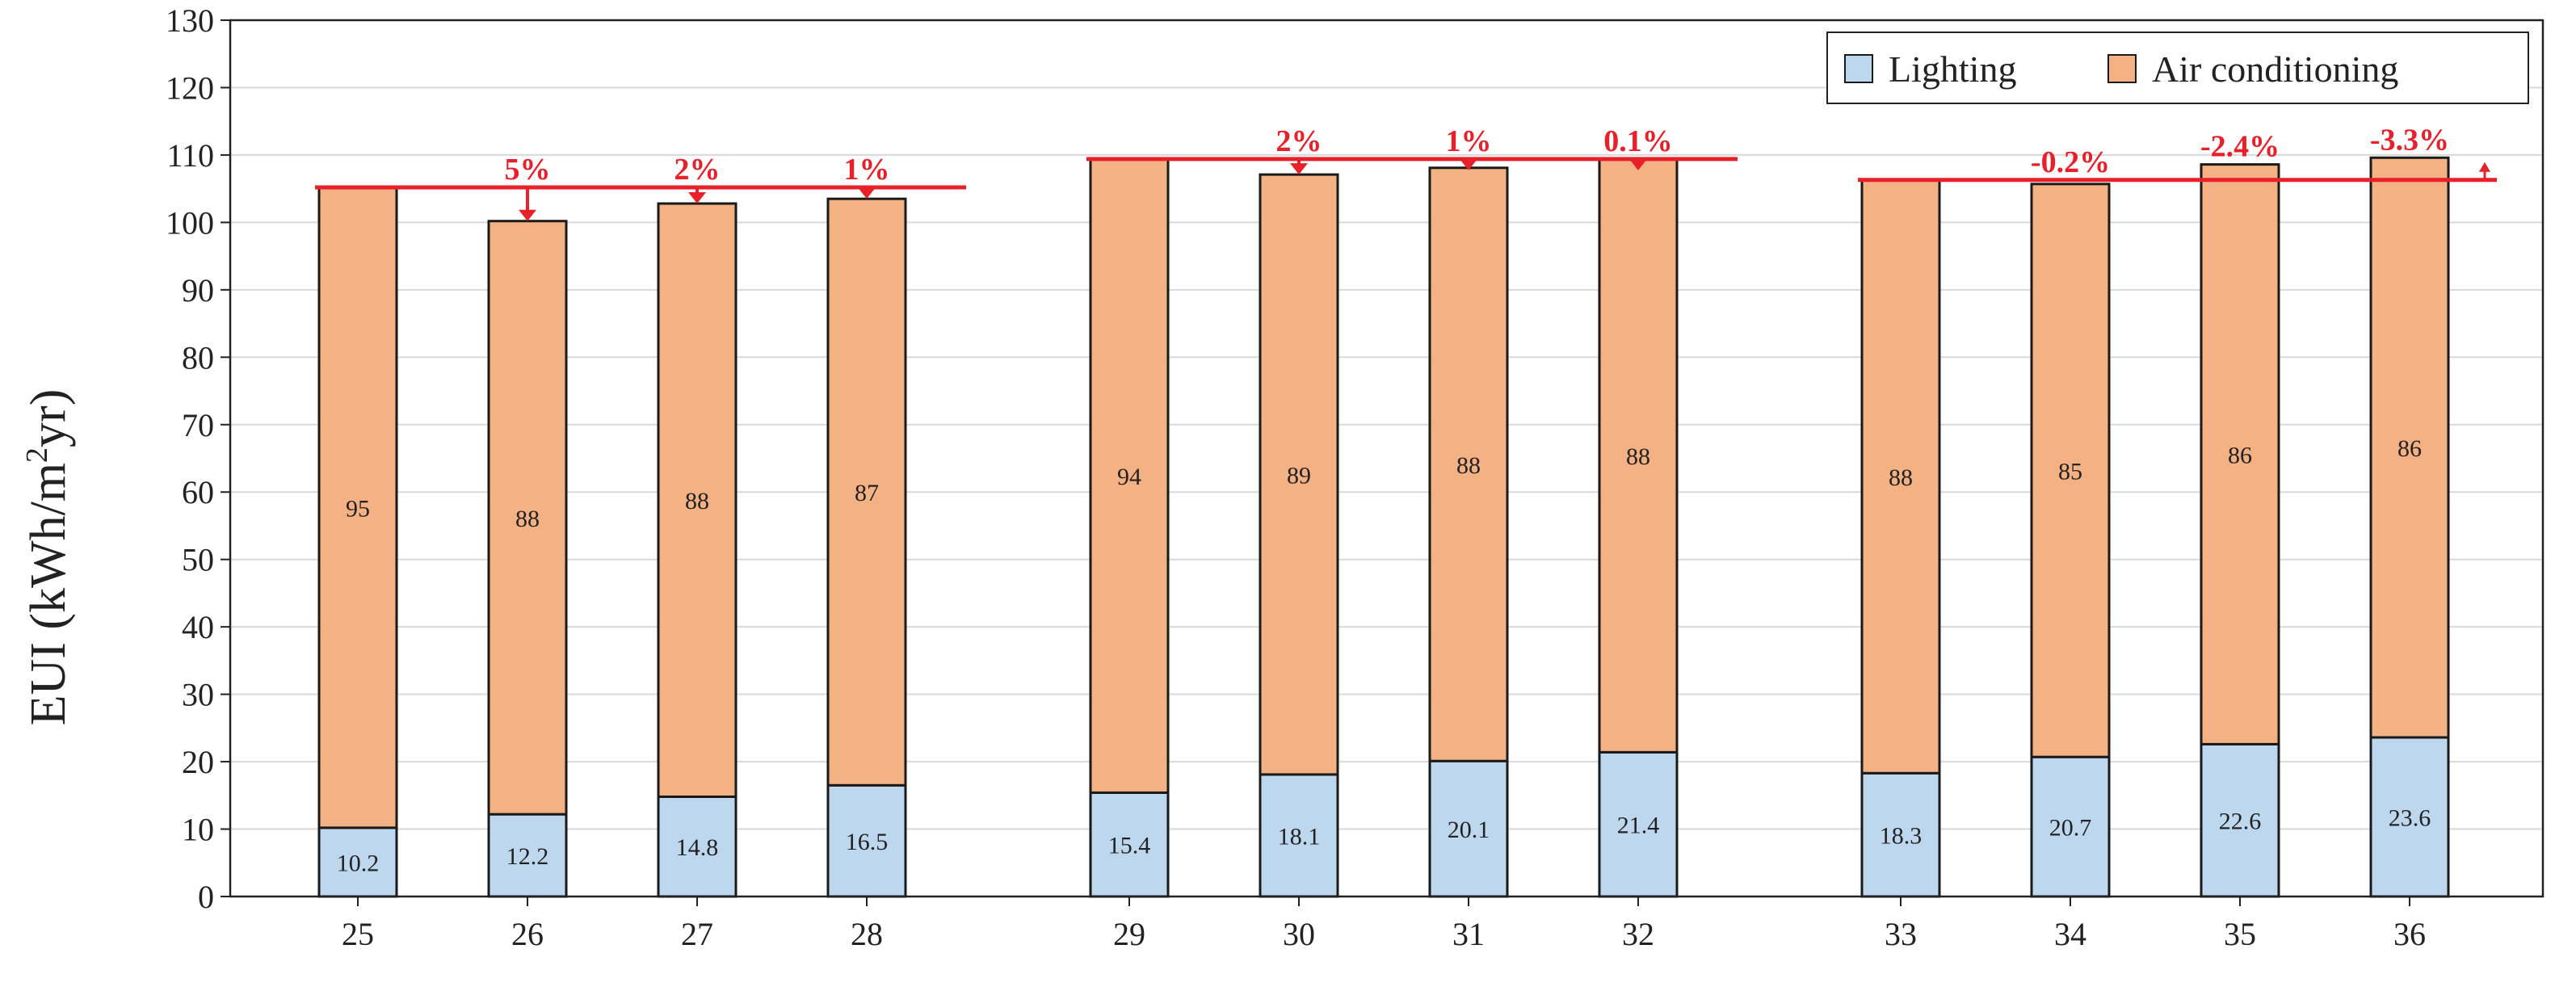  What do you see at coordinates (198, 830) in the screenshot?
I see `y-tick-label: 10` at bounding box center [198, 830].